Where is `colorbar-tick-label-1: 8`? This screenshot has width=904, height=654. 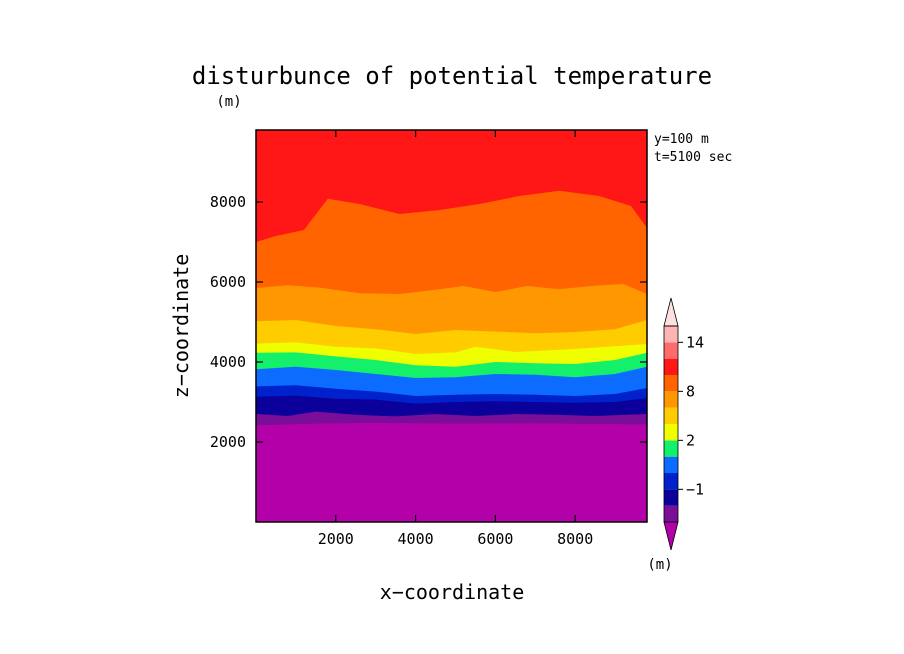
colorbar-tick-label-1: 8 is located at coordinates (690, 391).